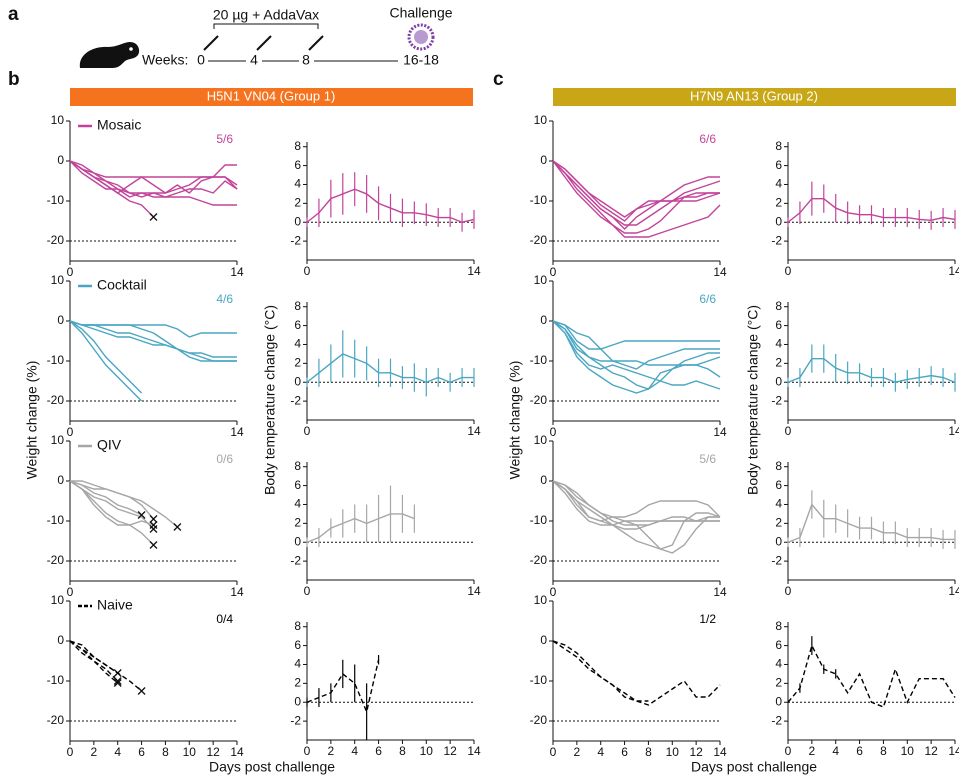 The height and width of the screenshot is (780, 959). Describe the element at coordinates (224, 619) in the screenshot. I see `survival-label: 0/4` at that location.